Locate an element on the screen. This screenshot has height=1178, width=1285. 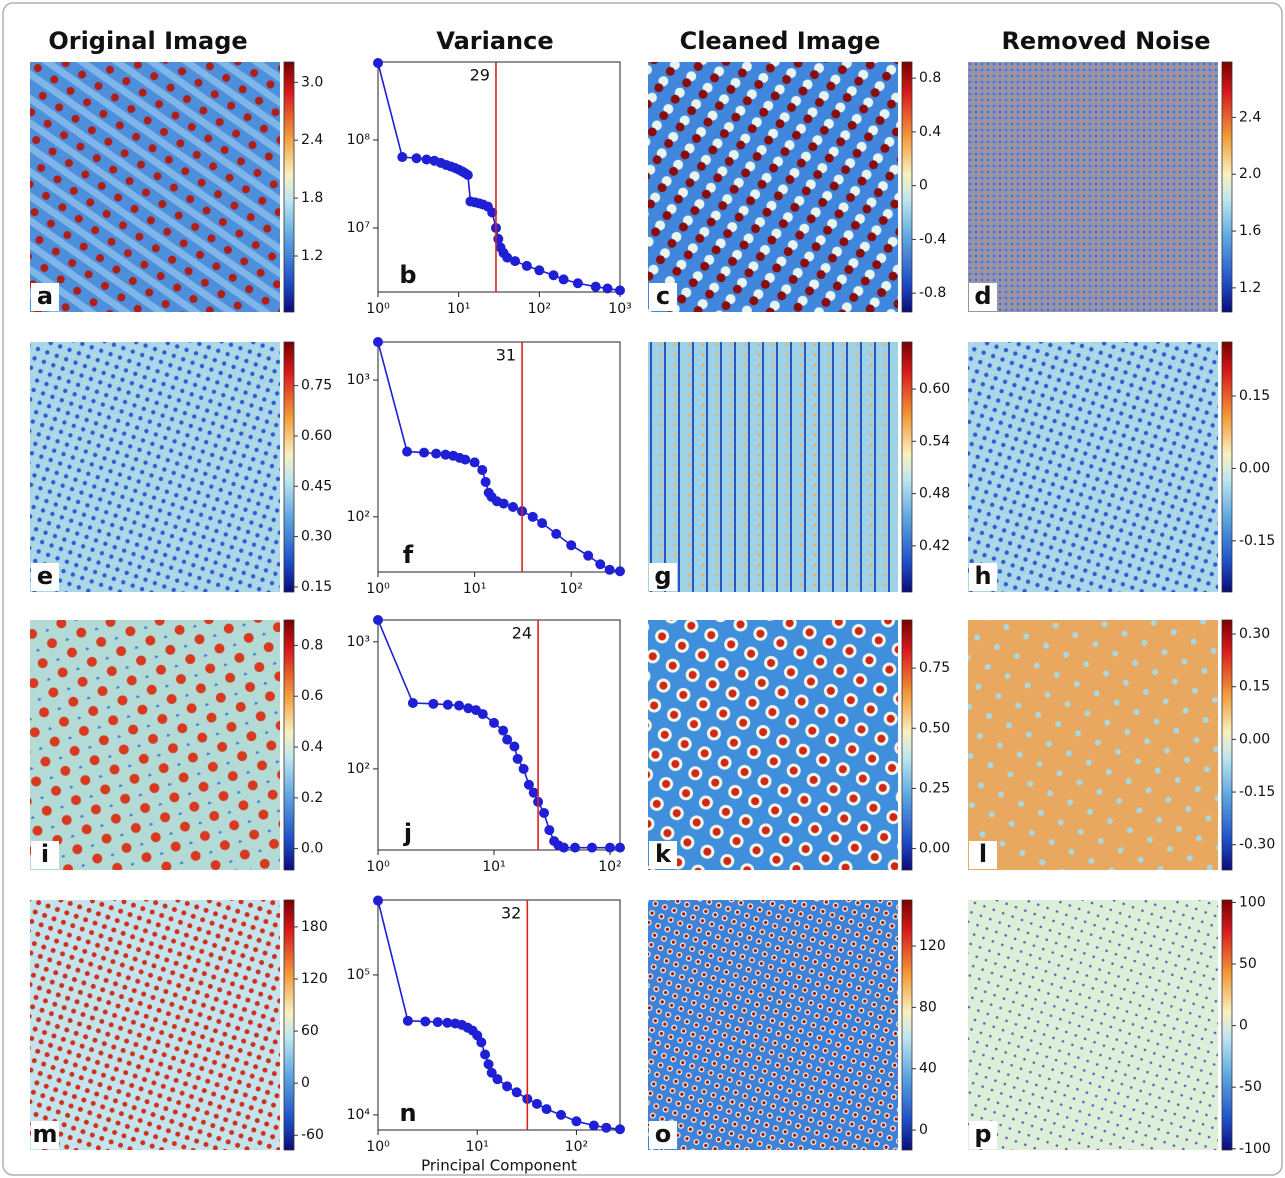
colorbar-tick-label: 0.75 is located at coordinates (316, 386).